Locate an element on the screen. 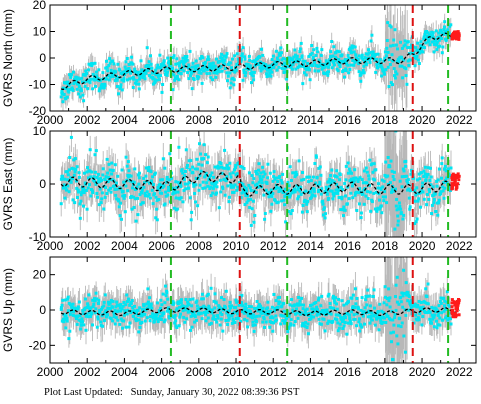  x-tick-label: 2006 is located at coordinates (161, 246).